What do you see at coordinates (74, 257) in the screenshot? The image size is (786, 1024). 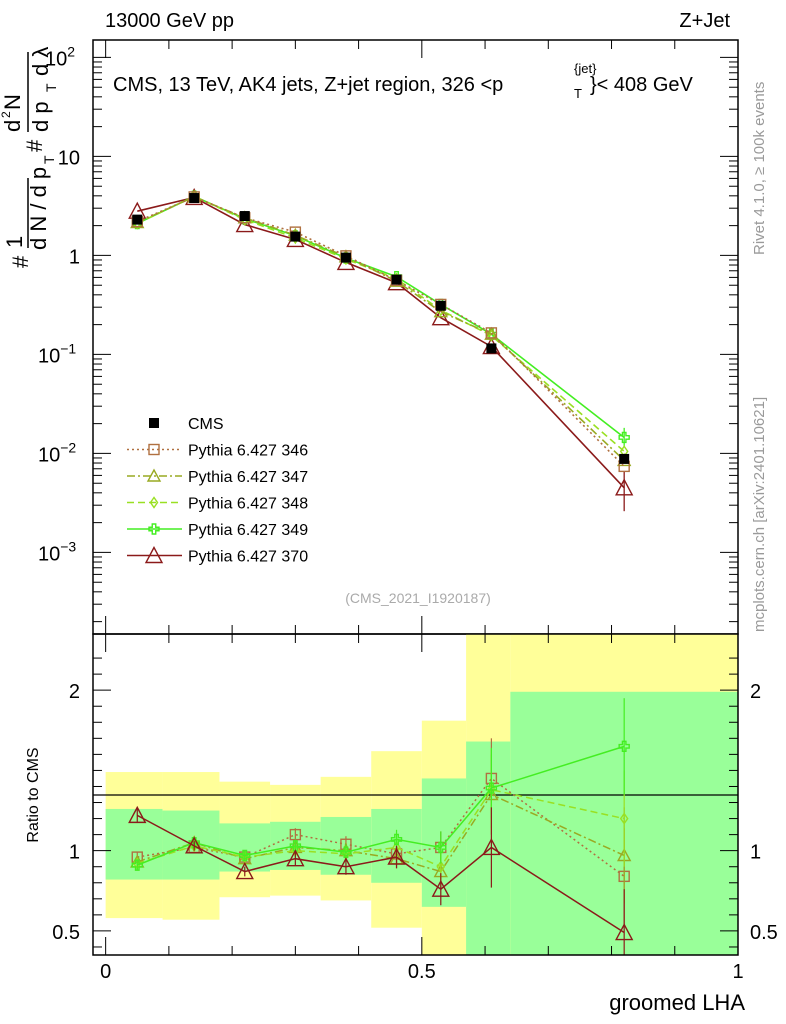 I see `main-y-tick-label: 1` at bounding box center [74, 257].